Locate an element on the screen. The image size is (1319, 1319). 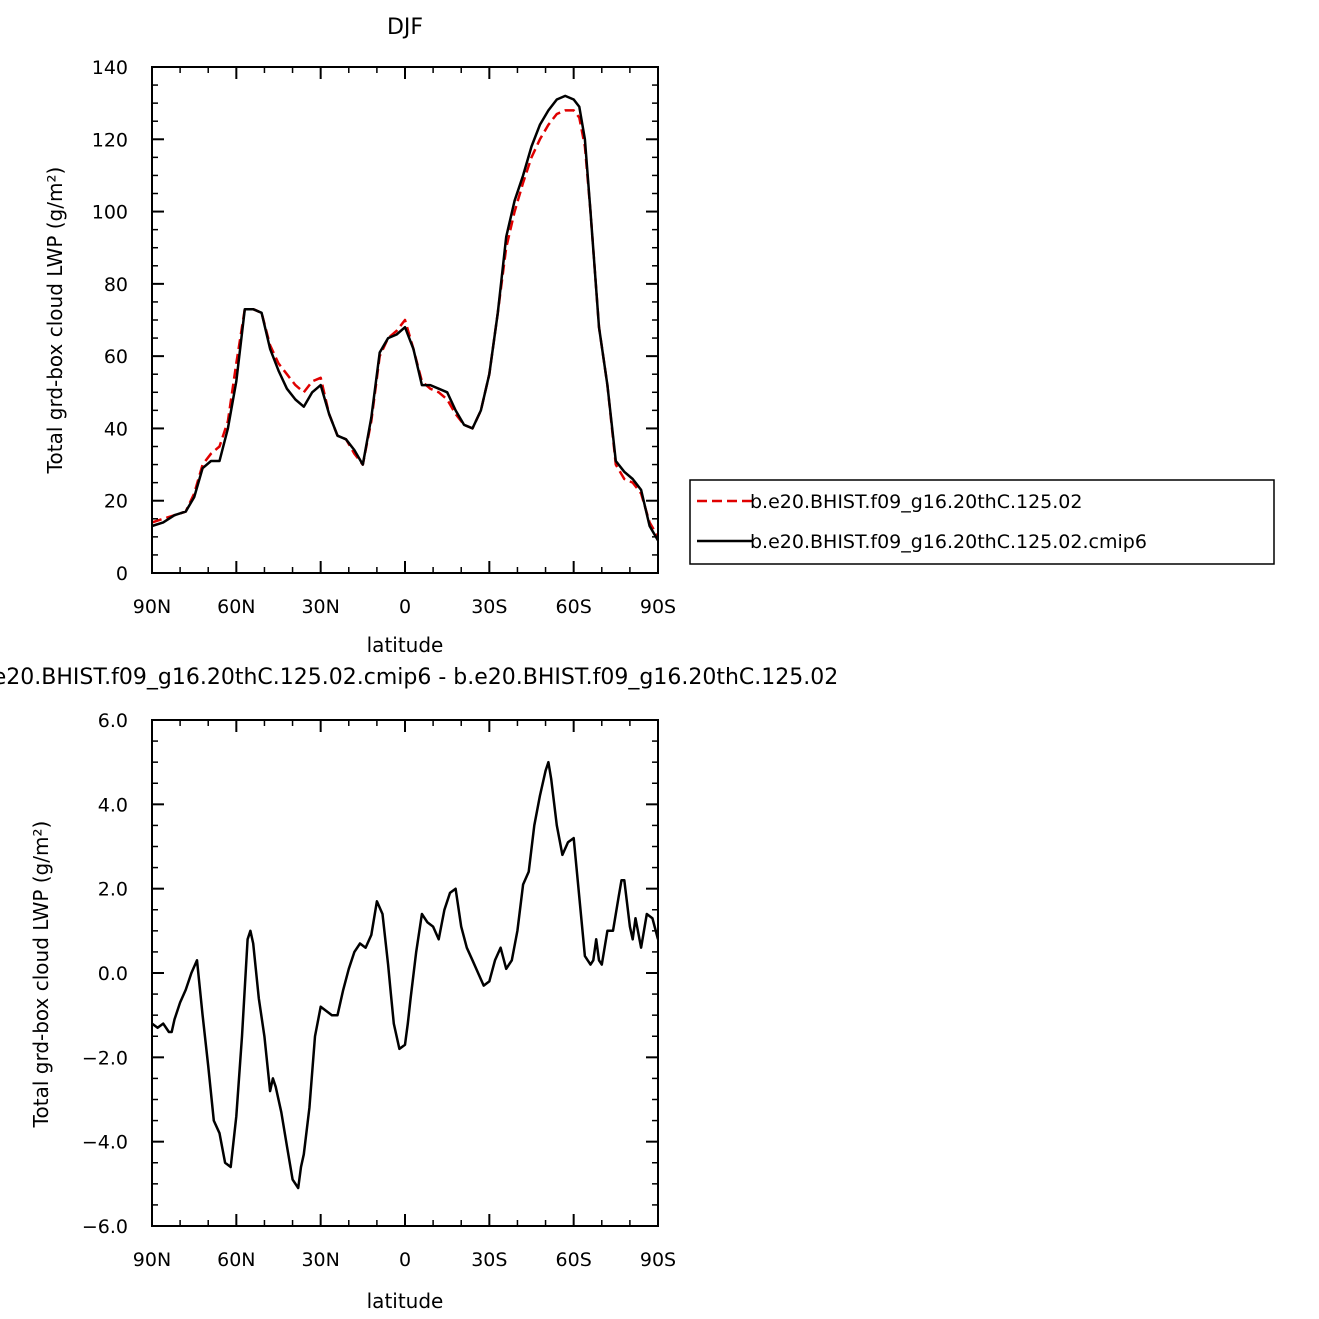
top-x-tick-label: 60S is located at coordinates (574, 607).